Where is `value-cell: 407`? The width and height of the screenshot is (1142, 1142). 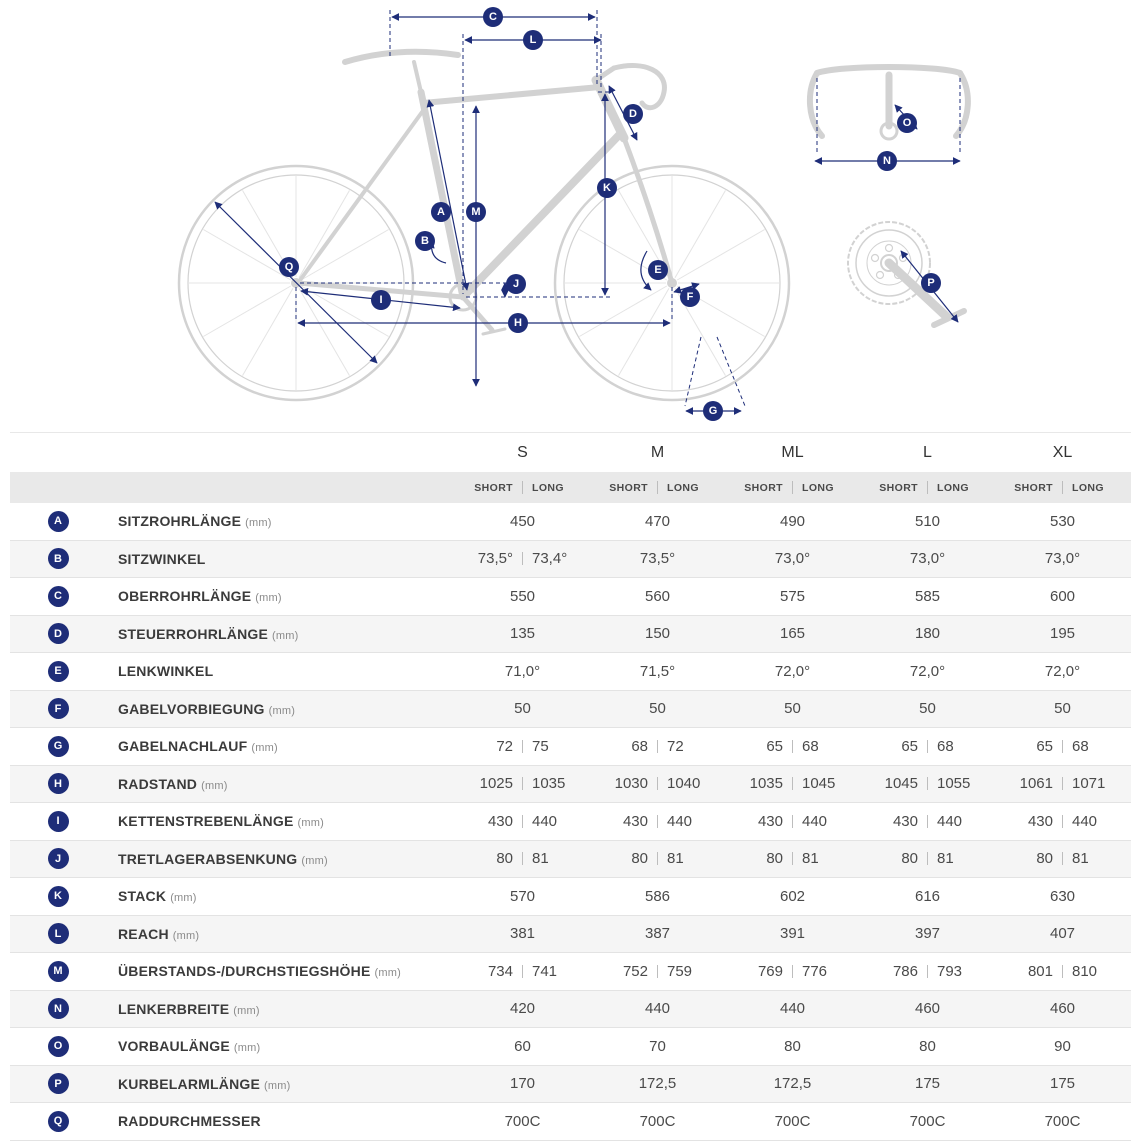 value-cell: 407 is located at coordinates (1062, 933).